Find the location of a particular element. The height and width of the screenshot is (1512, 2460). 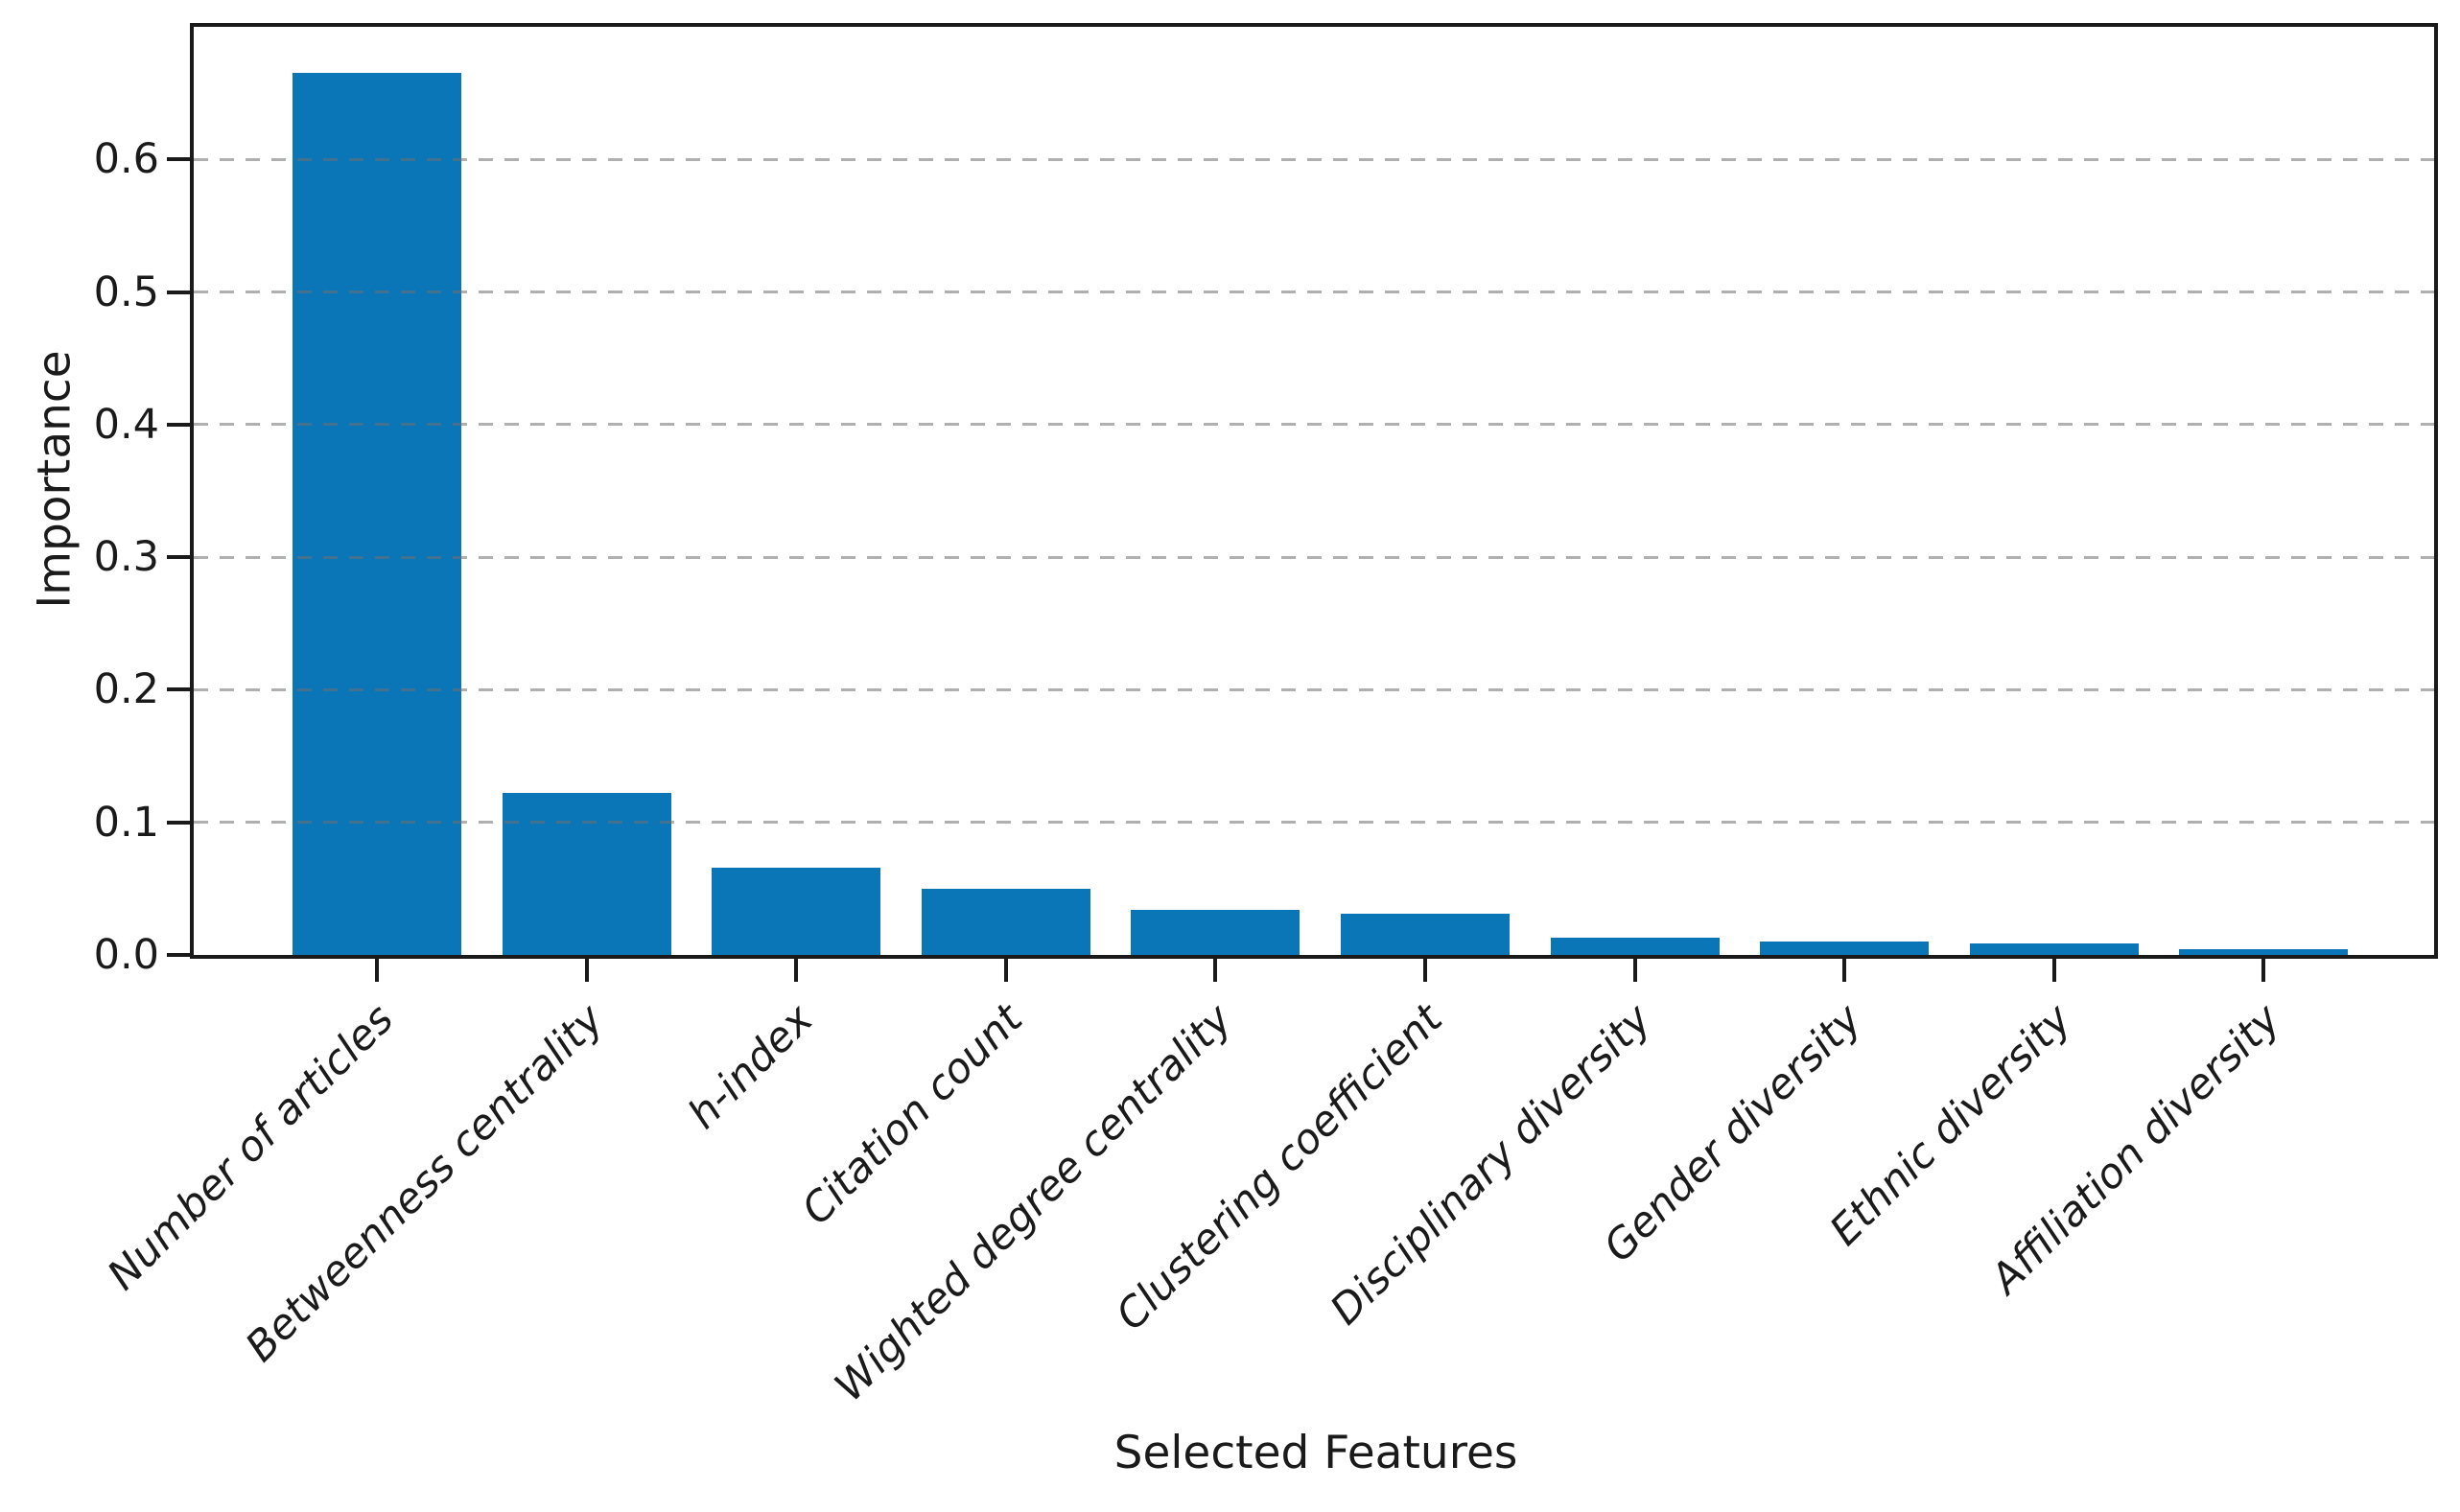

gridline-y-0.3 is located at coordinates (1314, 557).